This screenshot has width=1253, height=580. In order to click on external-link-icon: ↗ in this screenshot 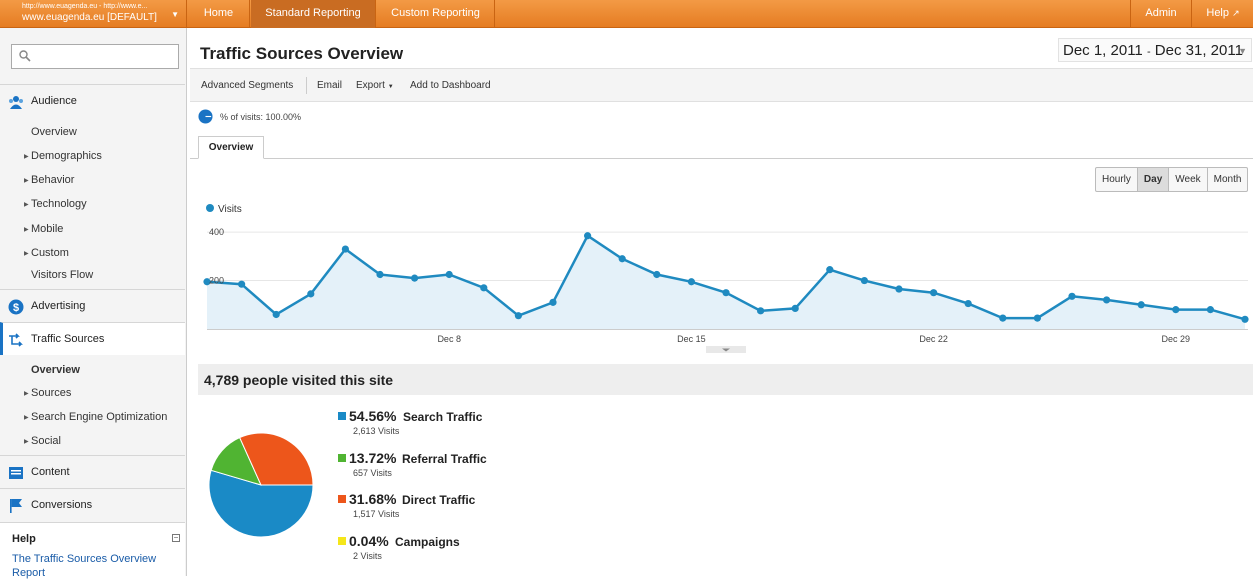, I will do `click(1236, 13)`.